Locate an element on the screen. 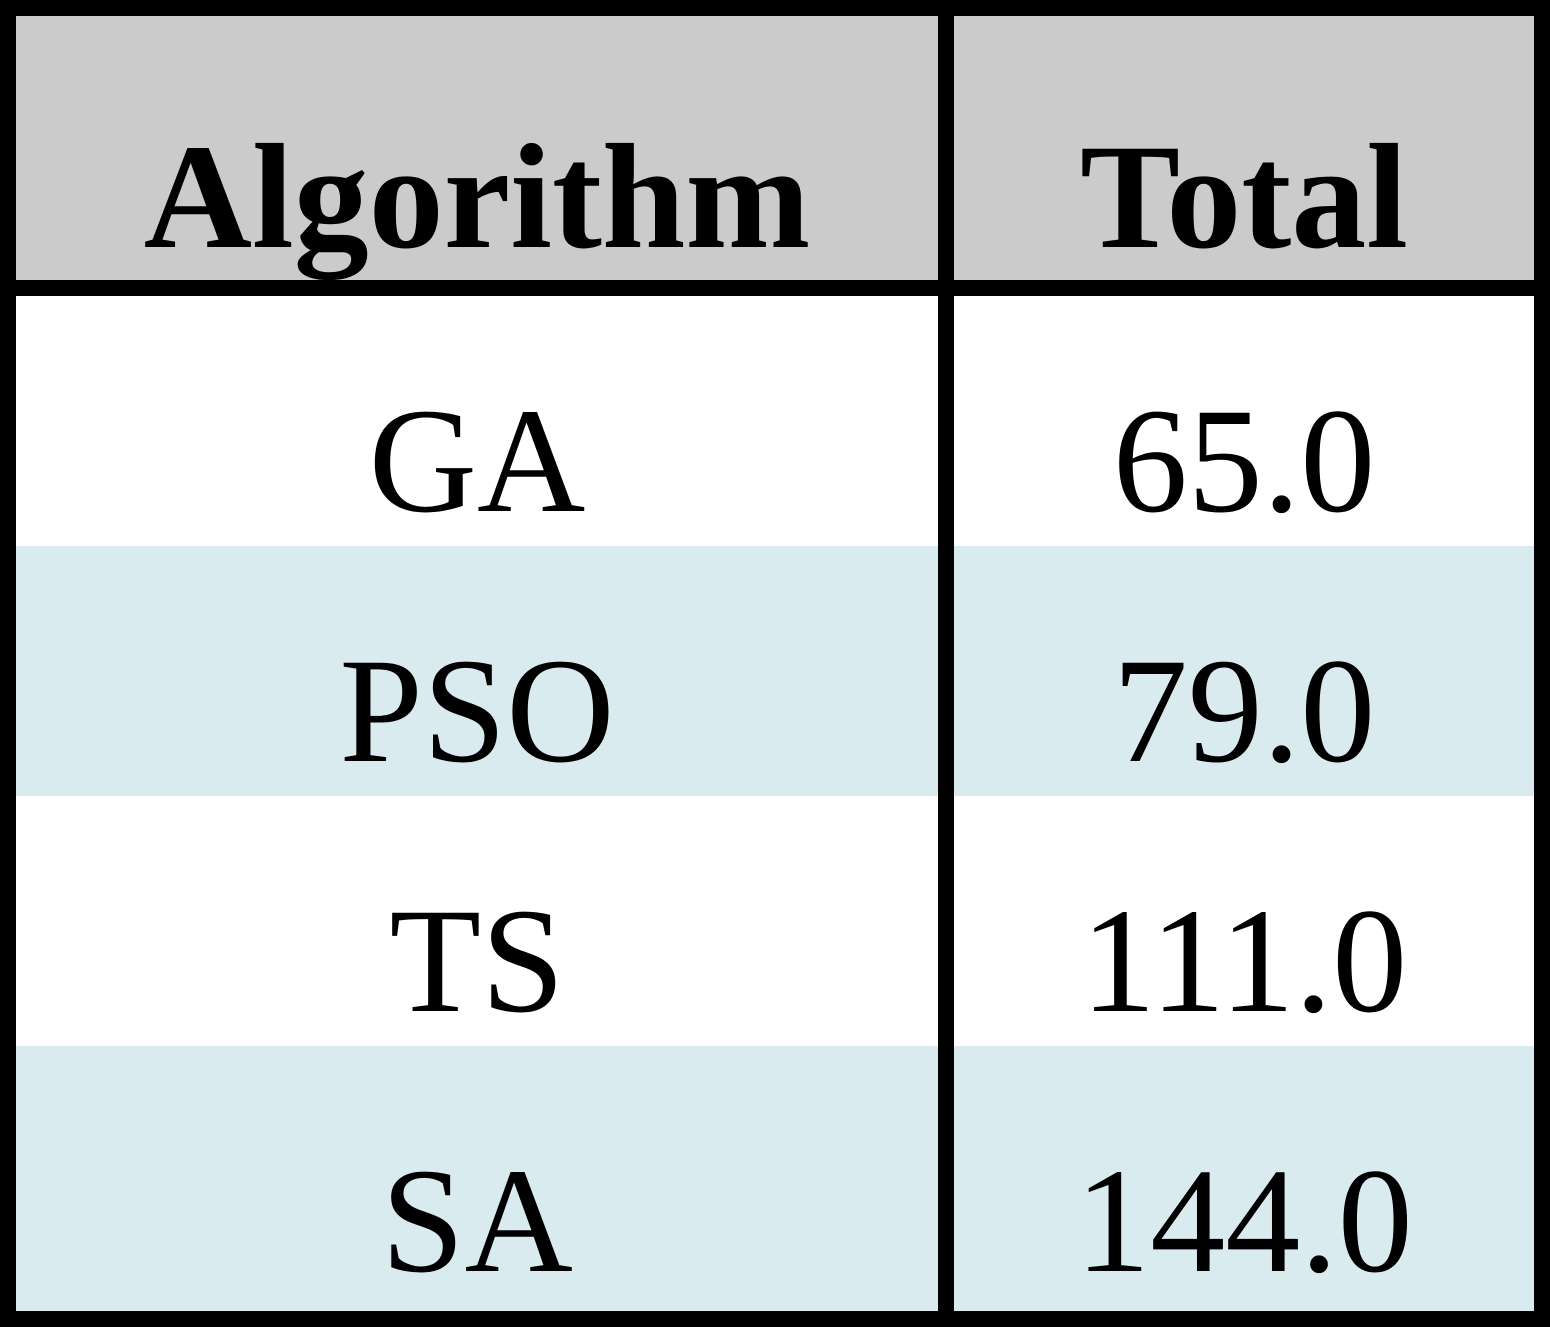 This screenshot has width=1550, height=1327. table-cell: GA is located at coordinates (477, 421).